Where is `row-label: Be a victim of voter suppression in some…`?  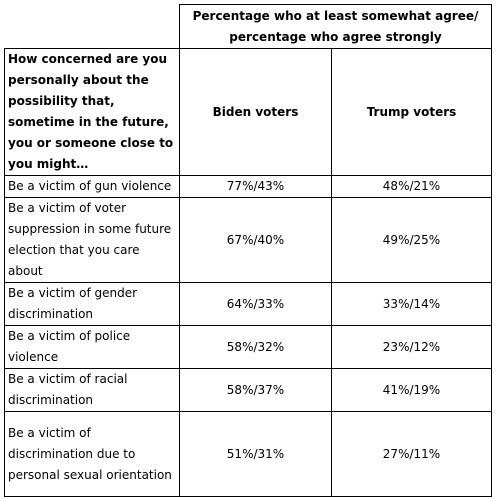 row-label: Be a victim of voter suppression in some… is located at coordinates (92, 240).